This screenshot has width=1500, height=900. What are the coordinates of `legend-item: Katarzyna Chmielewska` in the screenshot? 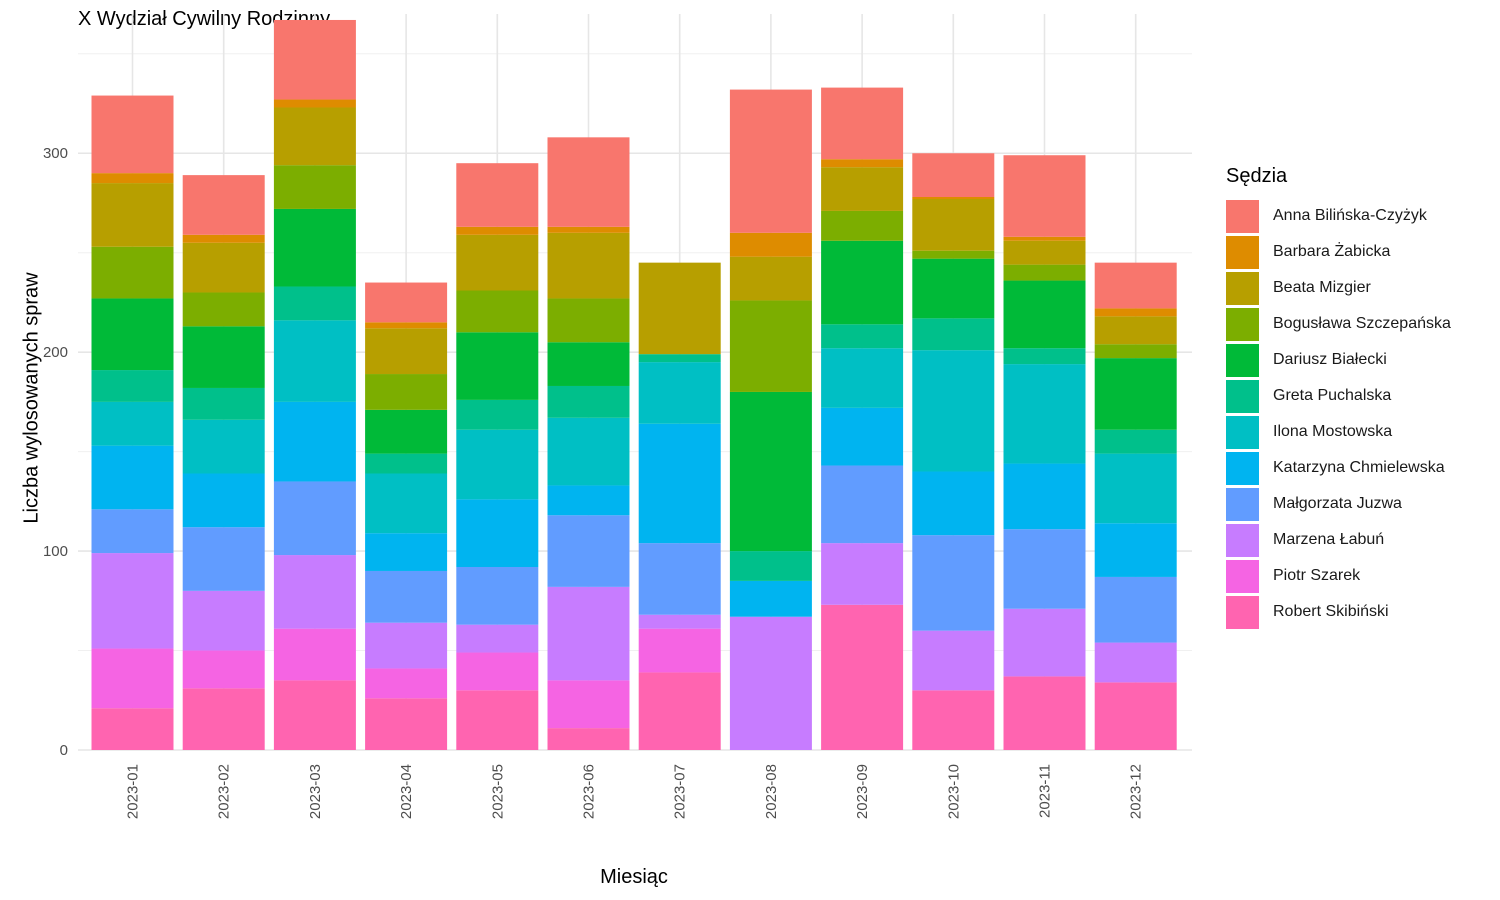 It's located at (1338, 468).